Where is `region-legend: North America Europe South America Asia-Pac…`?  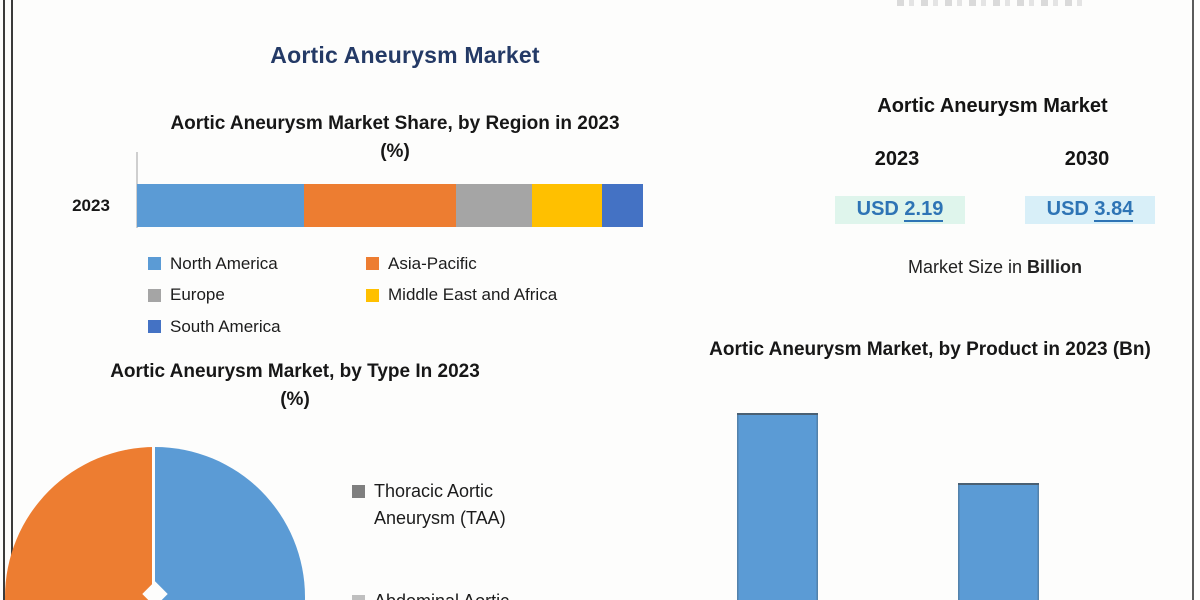
region-legend: North America Europe South America Asia-Pac… is located at coordinates (352, 295).